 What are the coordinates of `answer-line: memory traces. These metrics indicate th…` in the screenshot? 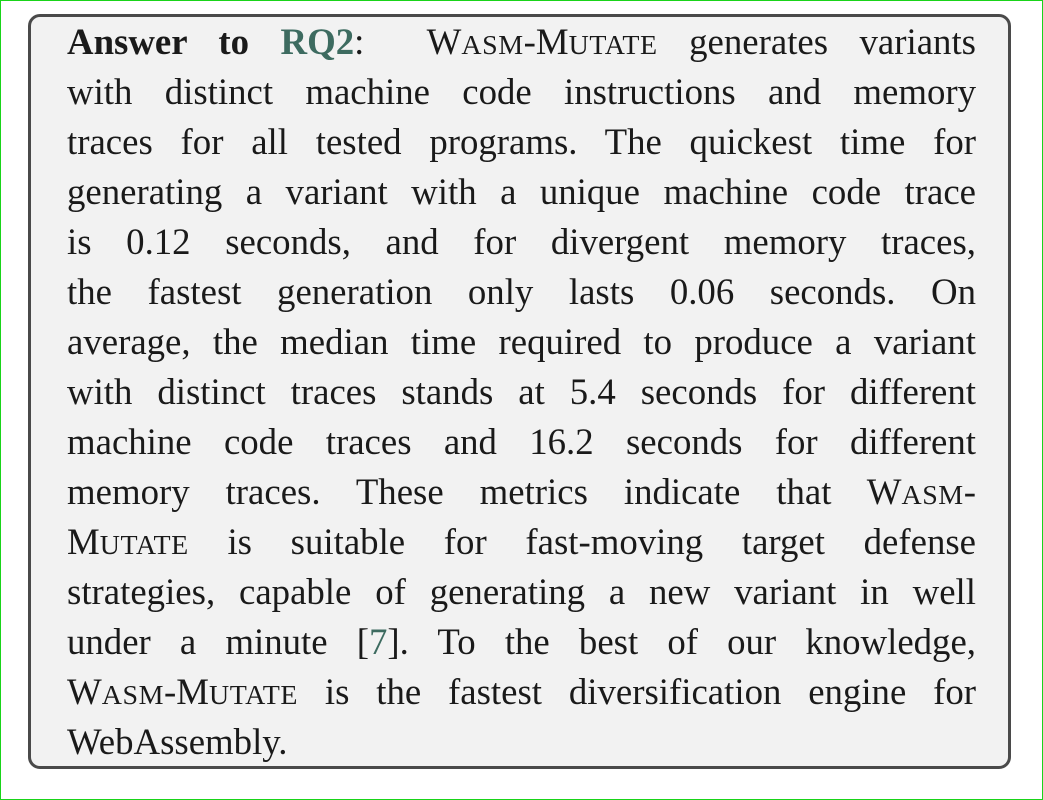 It's located at (521, 491).